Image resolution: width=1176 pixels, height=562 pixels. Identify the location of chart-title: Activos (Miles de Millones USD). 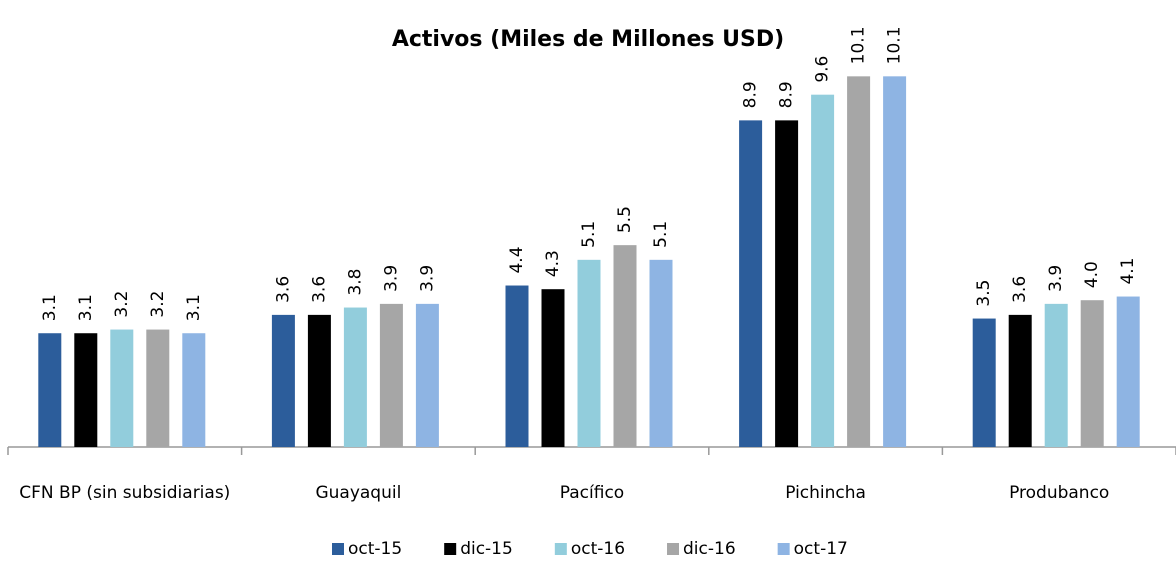
(588, 39).